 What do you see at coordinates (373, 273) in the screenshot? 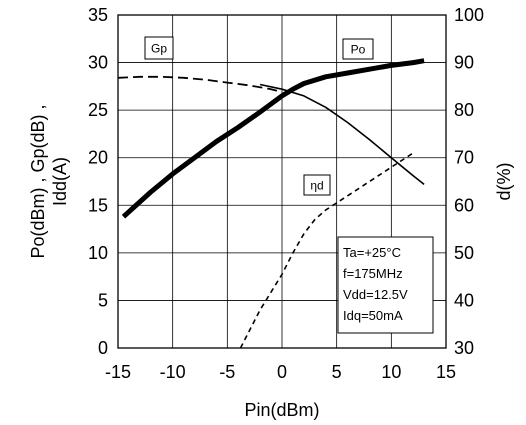
I see `condition-frequency: f=175MHz` at bounding box center [373, 273].